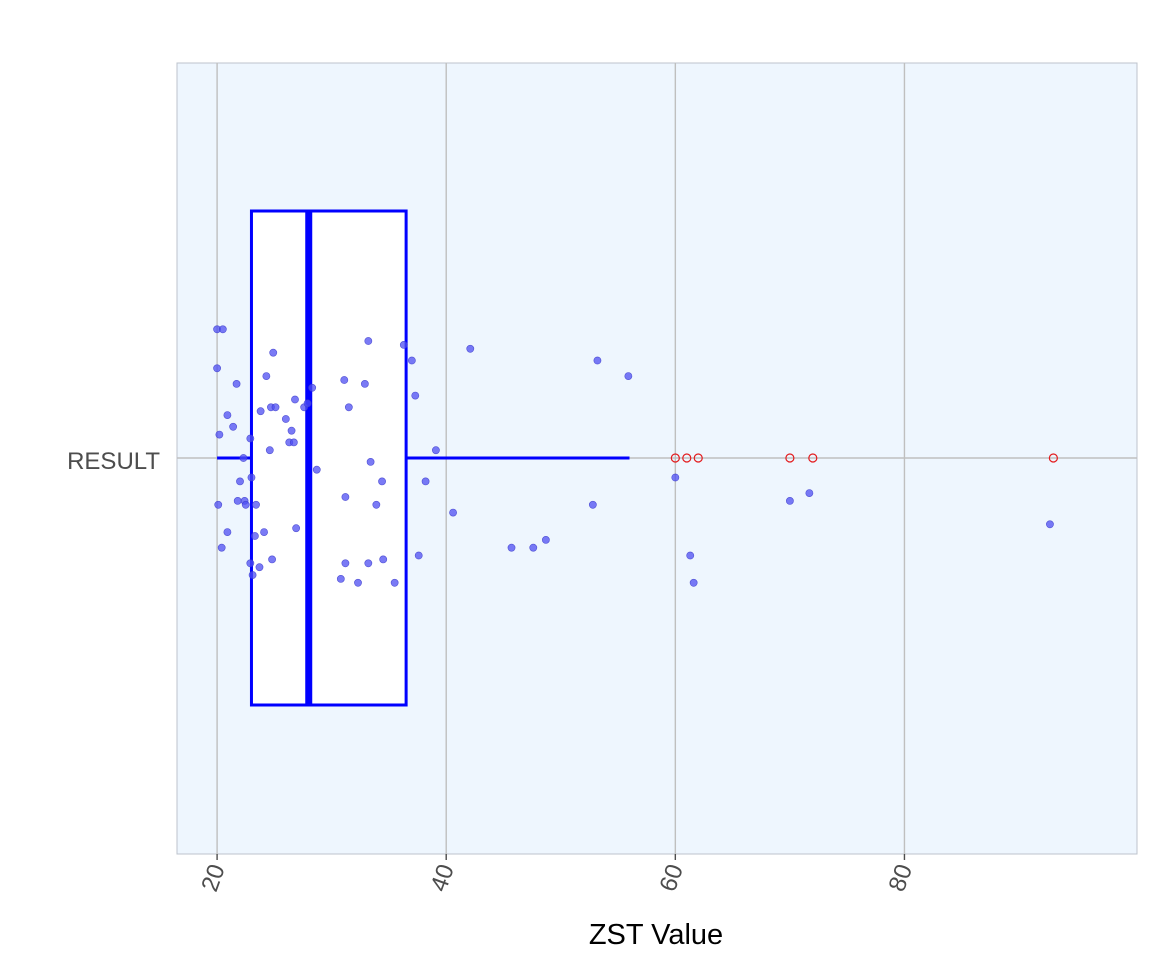  I want to click on category-label: RESULT, so click(113, 461).